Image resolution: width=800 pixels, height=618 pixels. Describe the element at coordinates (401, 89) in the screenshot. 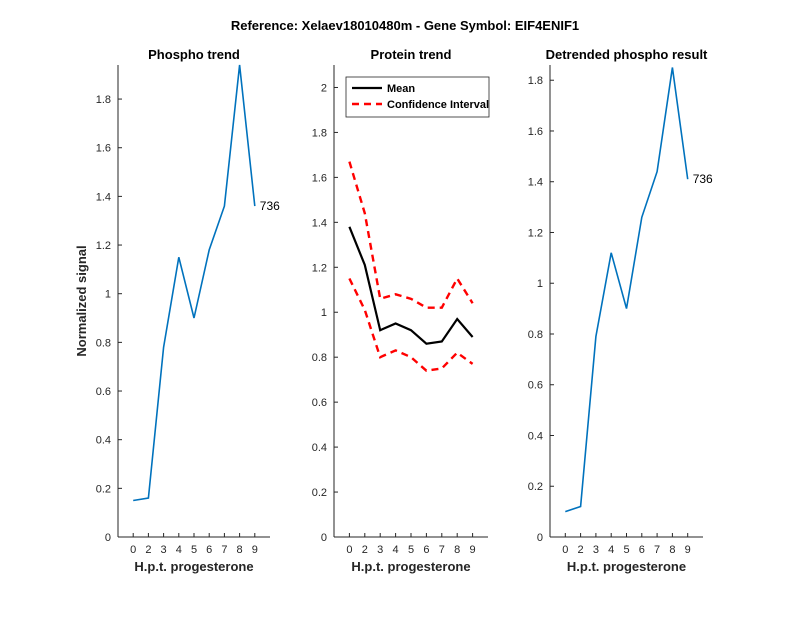

I see `legend-label: Mean` at that location.